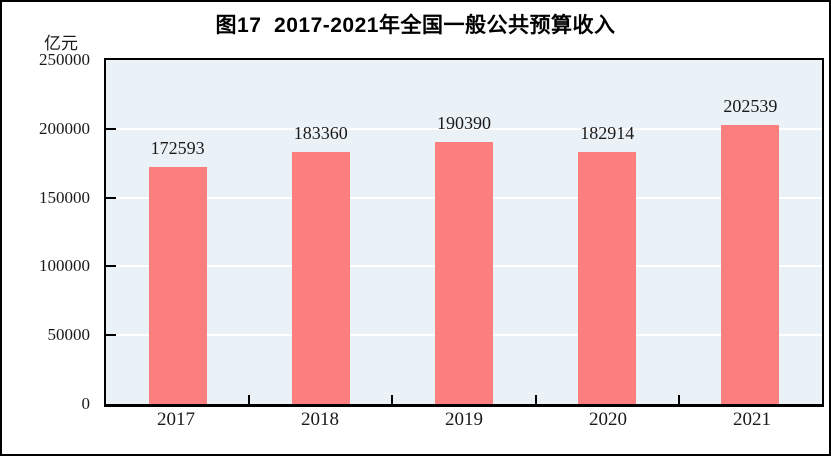  I want to click on x-tick-label: 2019, so click(464, 419).